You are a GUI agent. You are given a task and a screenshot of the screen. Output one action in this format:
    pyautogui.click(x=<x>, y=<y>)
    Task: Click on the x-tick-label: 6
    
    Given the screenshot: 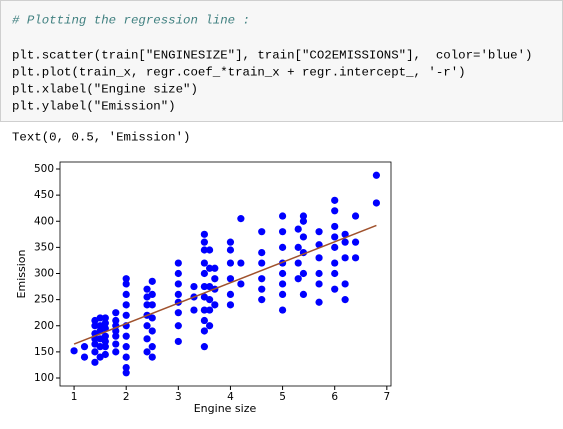 What is the action you would take?
    pyautogui.click(x=334, y=397)
    